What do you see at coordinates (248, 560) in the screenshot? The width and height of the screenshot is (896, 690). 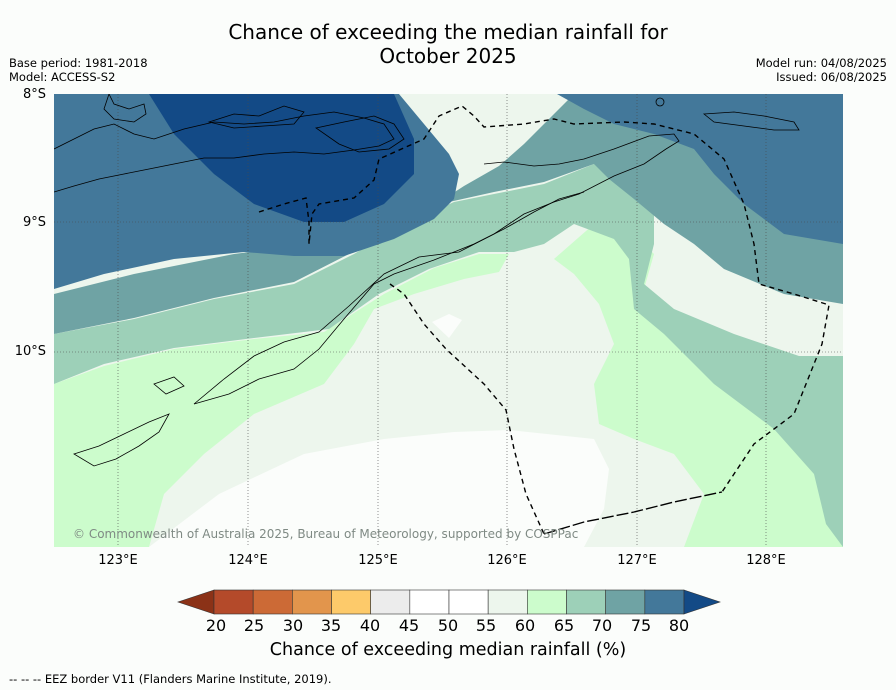 I see `lon-label-124e: 124°E` at bounding box center [248, 560].